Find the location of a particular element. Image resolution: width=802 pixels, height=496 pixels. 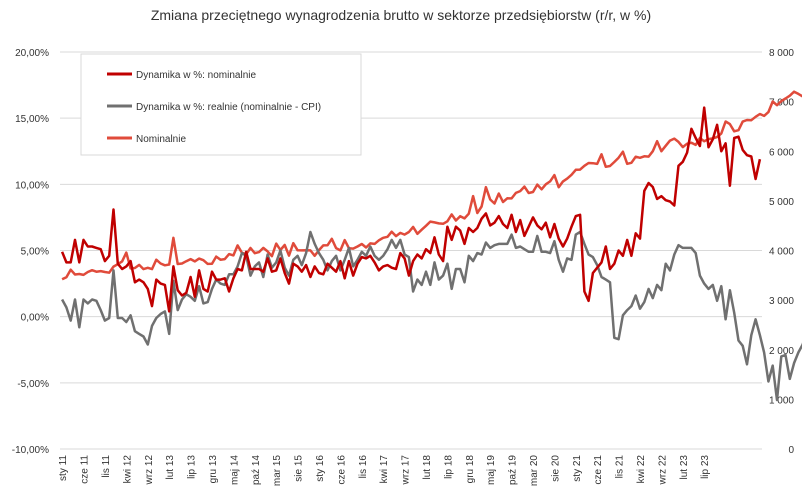

y2-tick-label: 7 000 is located at coordinates (781, 103).